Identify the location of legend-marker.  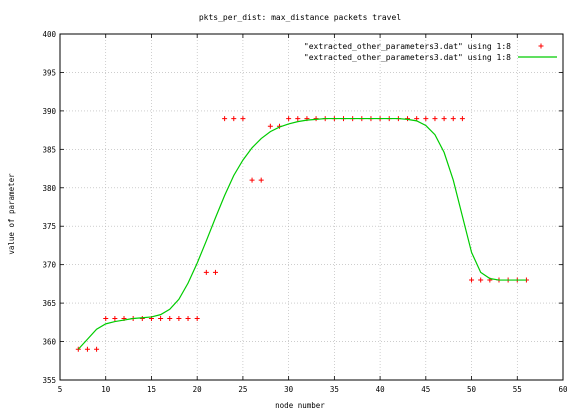
(541, 46).